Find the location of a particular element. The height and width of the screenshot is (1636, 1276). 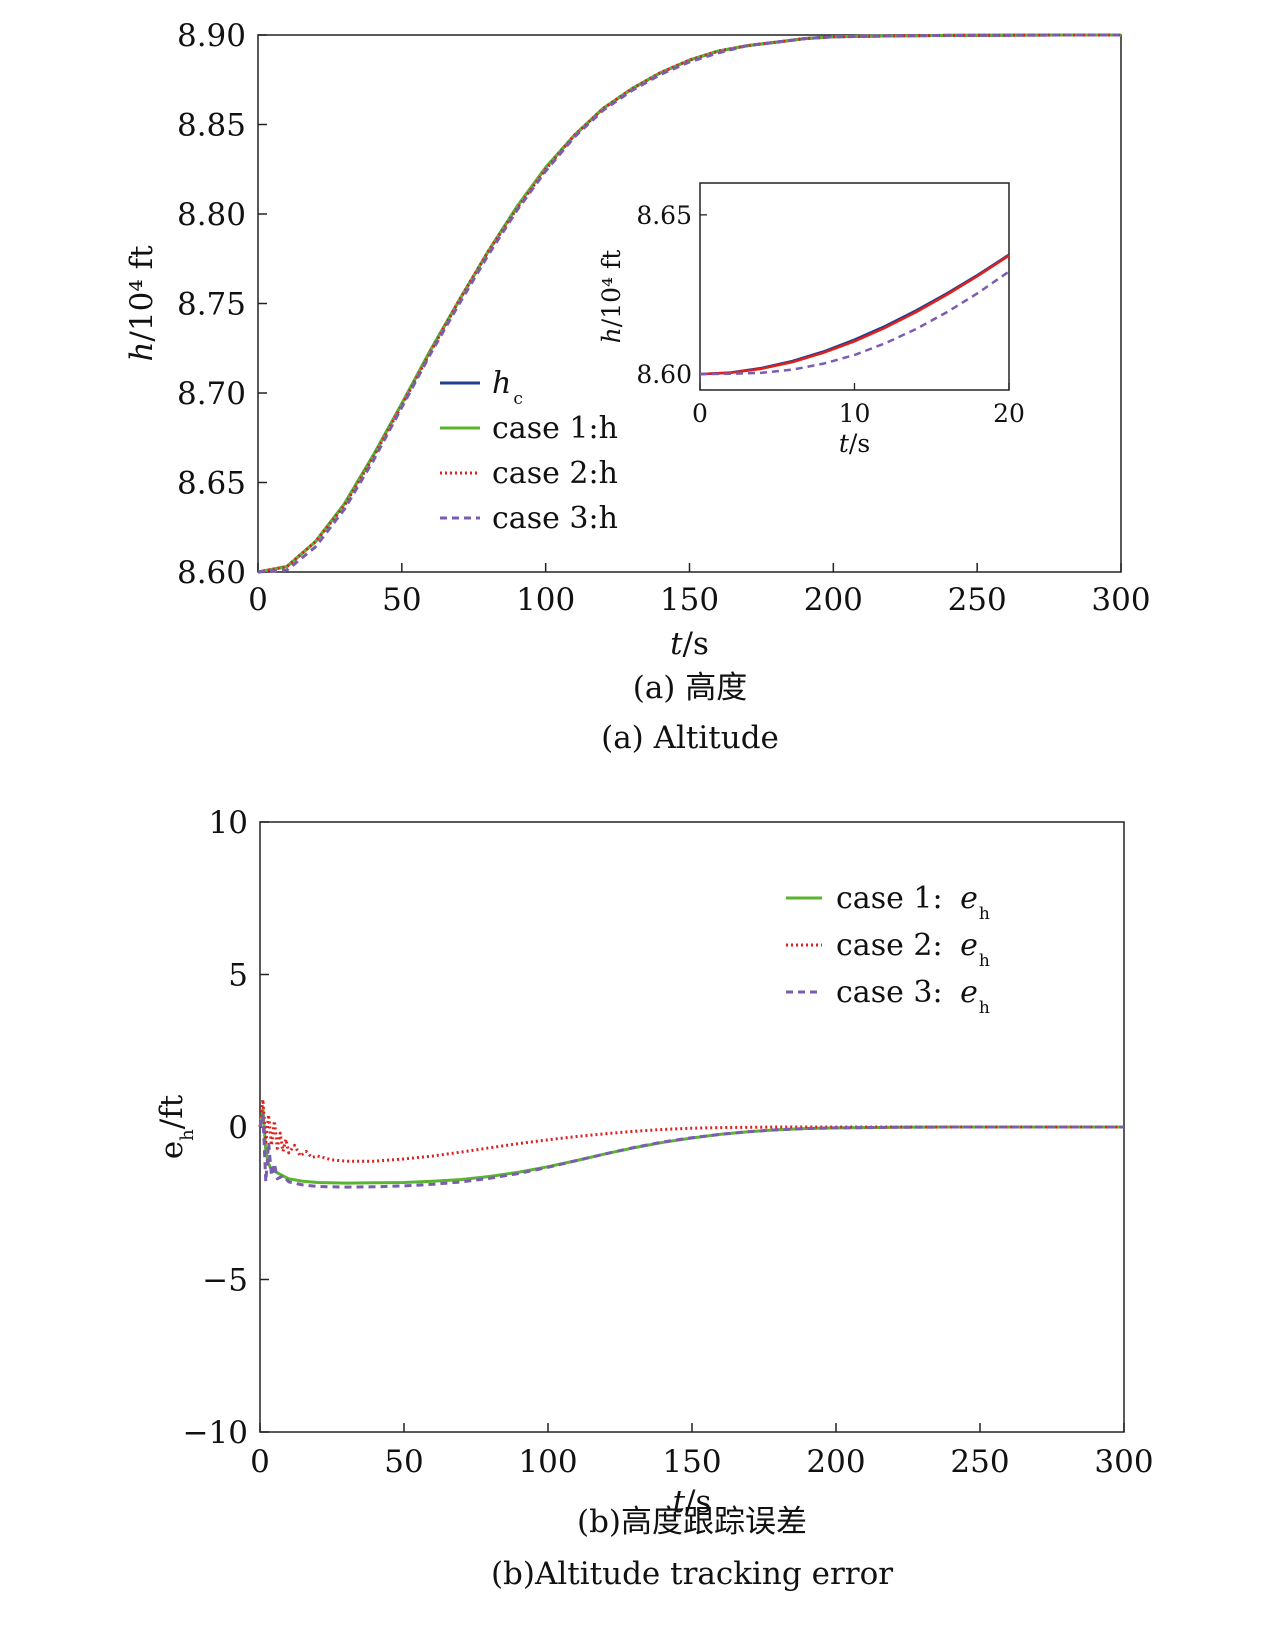

plot-b-ytick-label: −5 is located at coordinates (225, 1281).